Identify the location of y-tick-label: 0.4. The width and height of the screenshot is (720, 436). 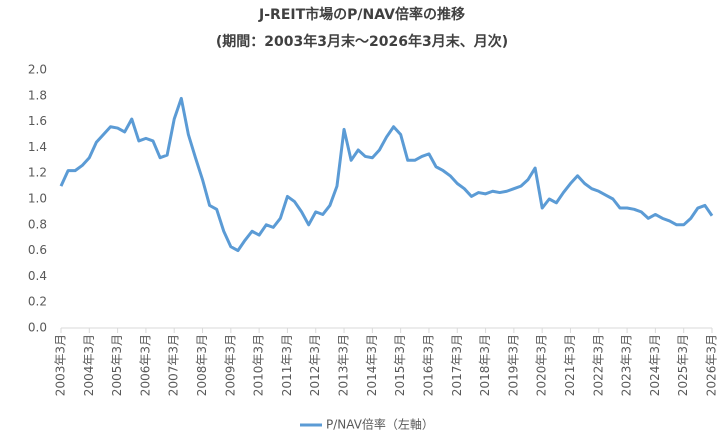
(37, 276).